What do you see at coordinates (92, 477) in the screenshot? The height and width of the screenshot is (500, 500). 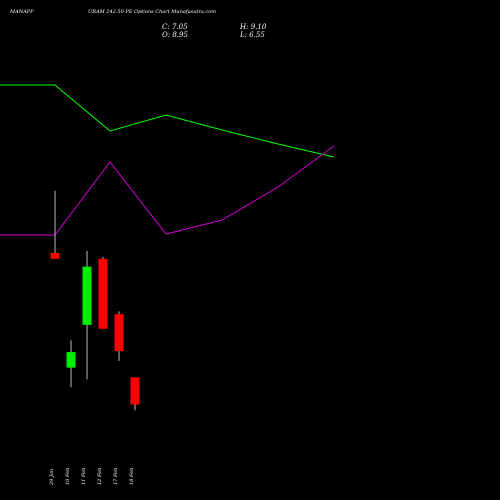 I see `date-labels: 29 Jan 10 Feb 11 Feb 12 Feb 17 Feb 18 Feb` at bounding box center [92, 477].